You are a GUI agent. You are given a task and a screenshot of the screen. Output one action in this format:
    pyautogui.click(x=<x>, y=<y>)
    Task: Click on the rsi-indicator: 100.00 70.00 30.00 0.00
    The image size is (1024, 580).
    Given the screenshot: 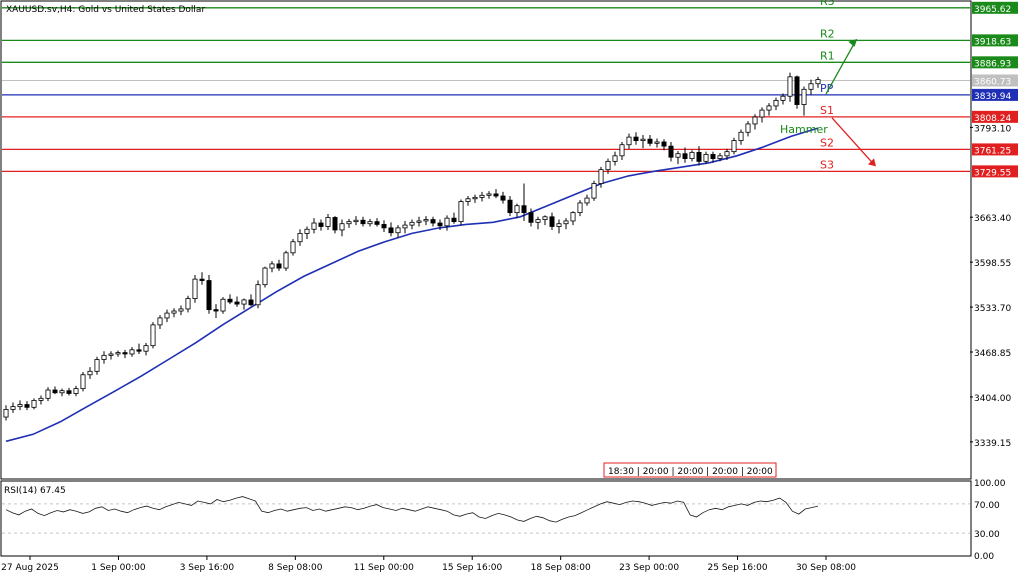 What is the action you would take?
    pyautogui.click(x=504, y=520)
    